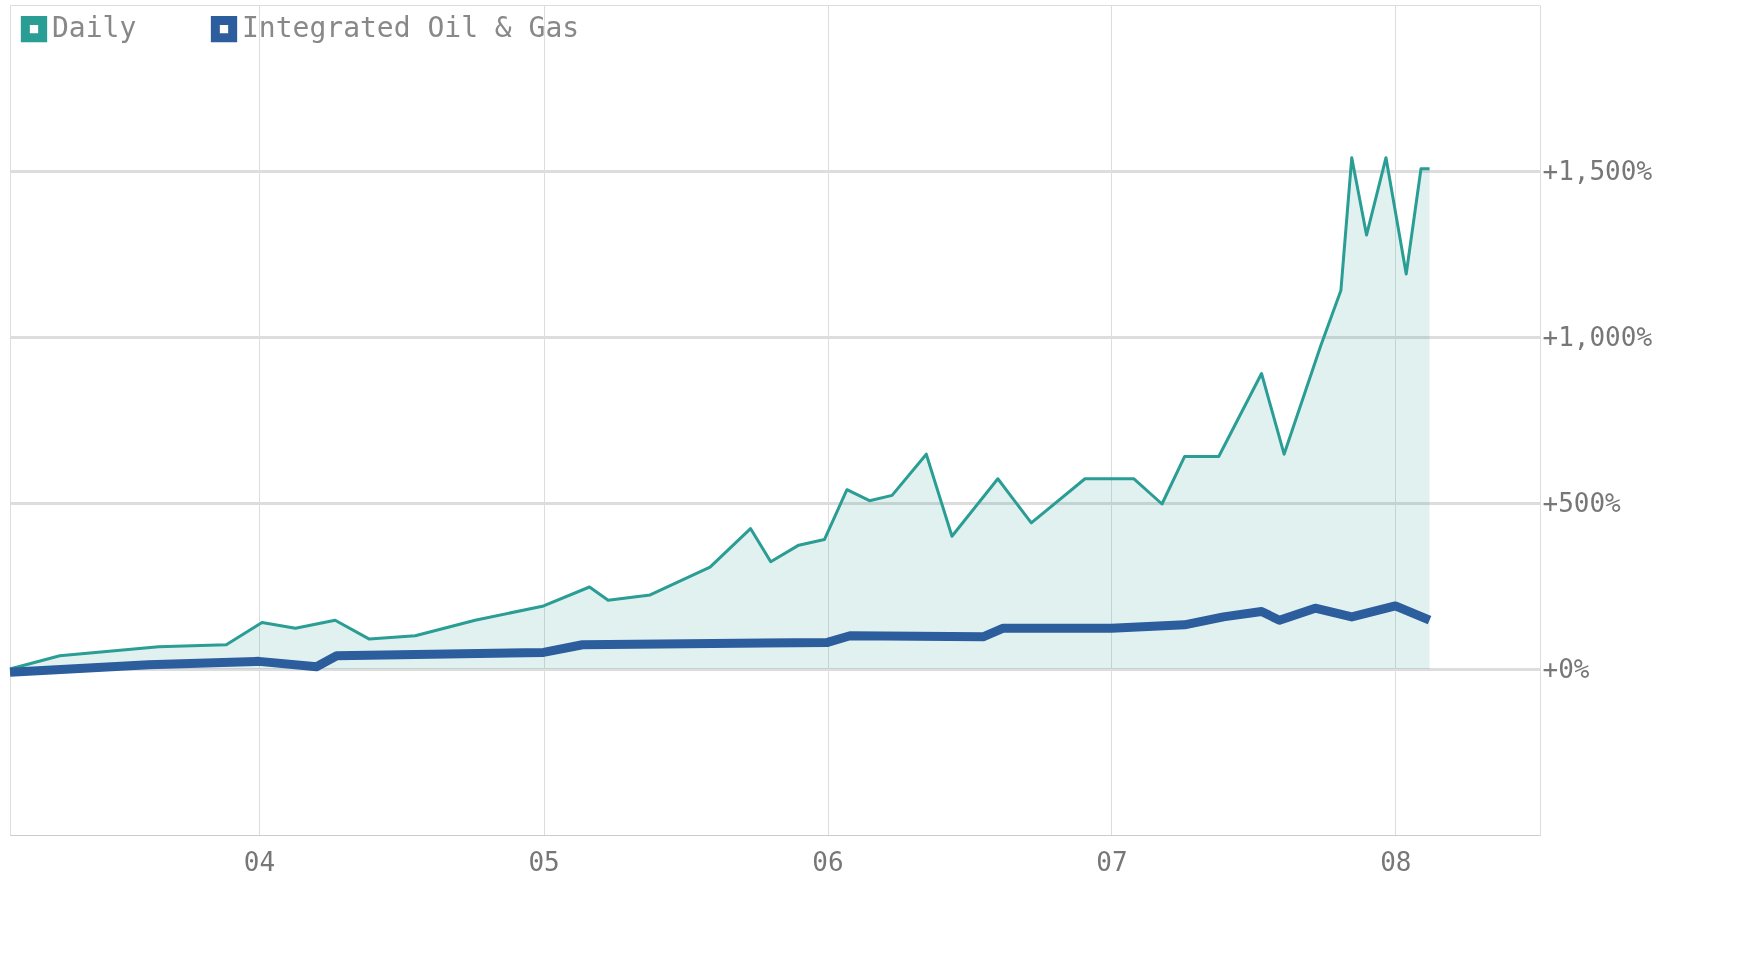 The width and height of the screenshot is (1747, 957). What do you see at coordinates (259, 861) in the screenshot?
I see `x-tick-label: 04` at bounding box center [259, 861].